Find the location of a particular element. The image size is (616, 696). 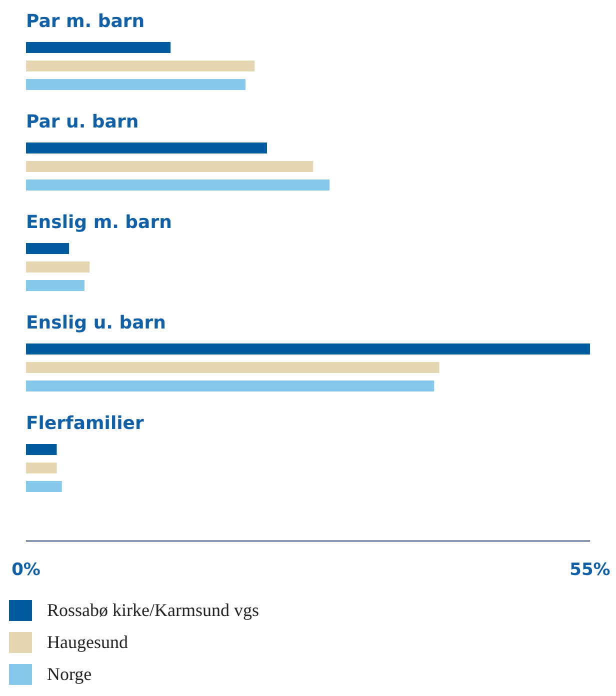

x-tick-label: 55% is located at coordinates (590, 570).